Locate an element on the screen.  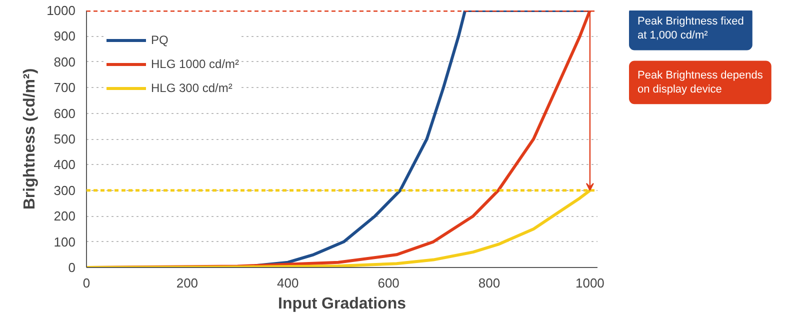
y-tick-label: 1000 is located at coordinates (61, 10).